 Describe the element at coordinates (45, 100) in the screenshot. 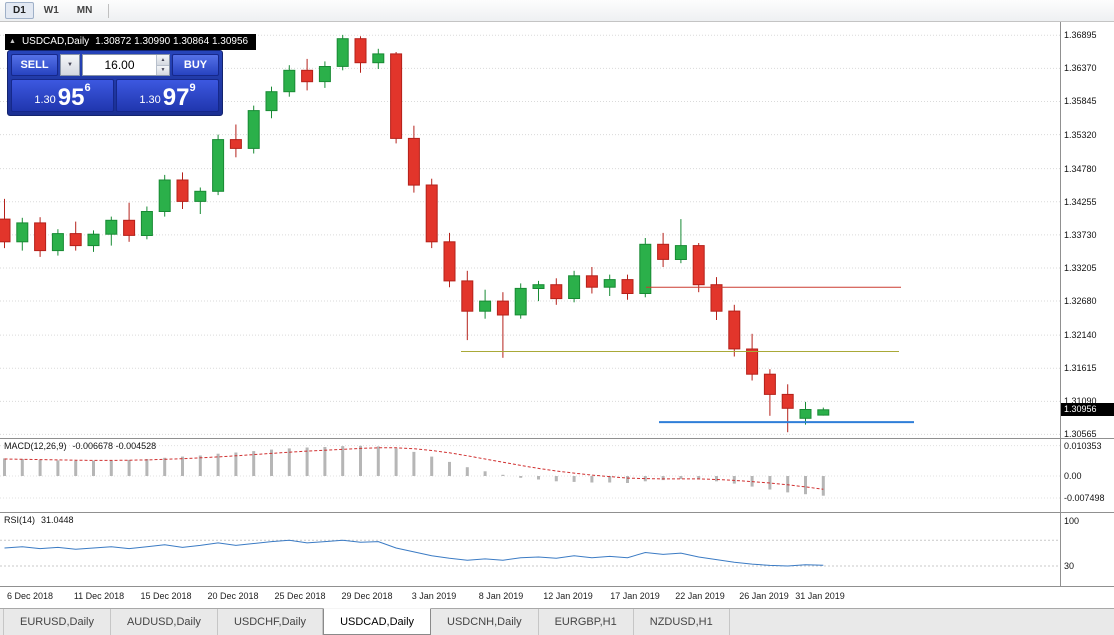

I see `sell-price-prefix: 1.30` at that location.